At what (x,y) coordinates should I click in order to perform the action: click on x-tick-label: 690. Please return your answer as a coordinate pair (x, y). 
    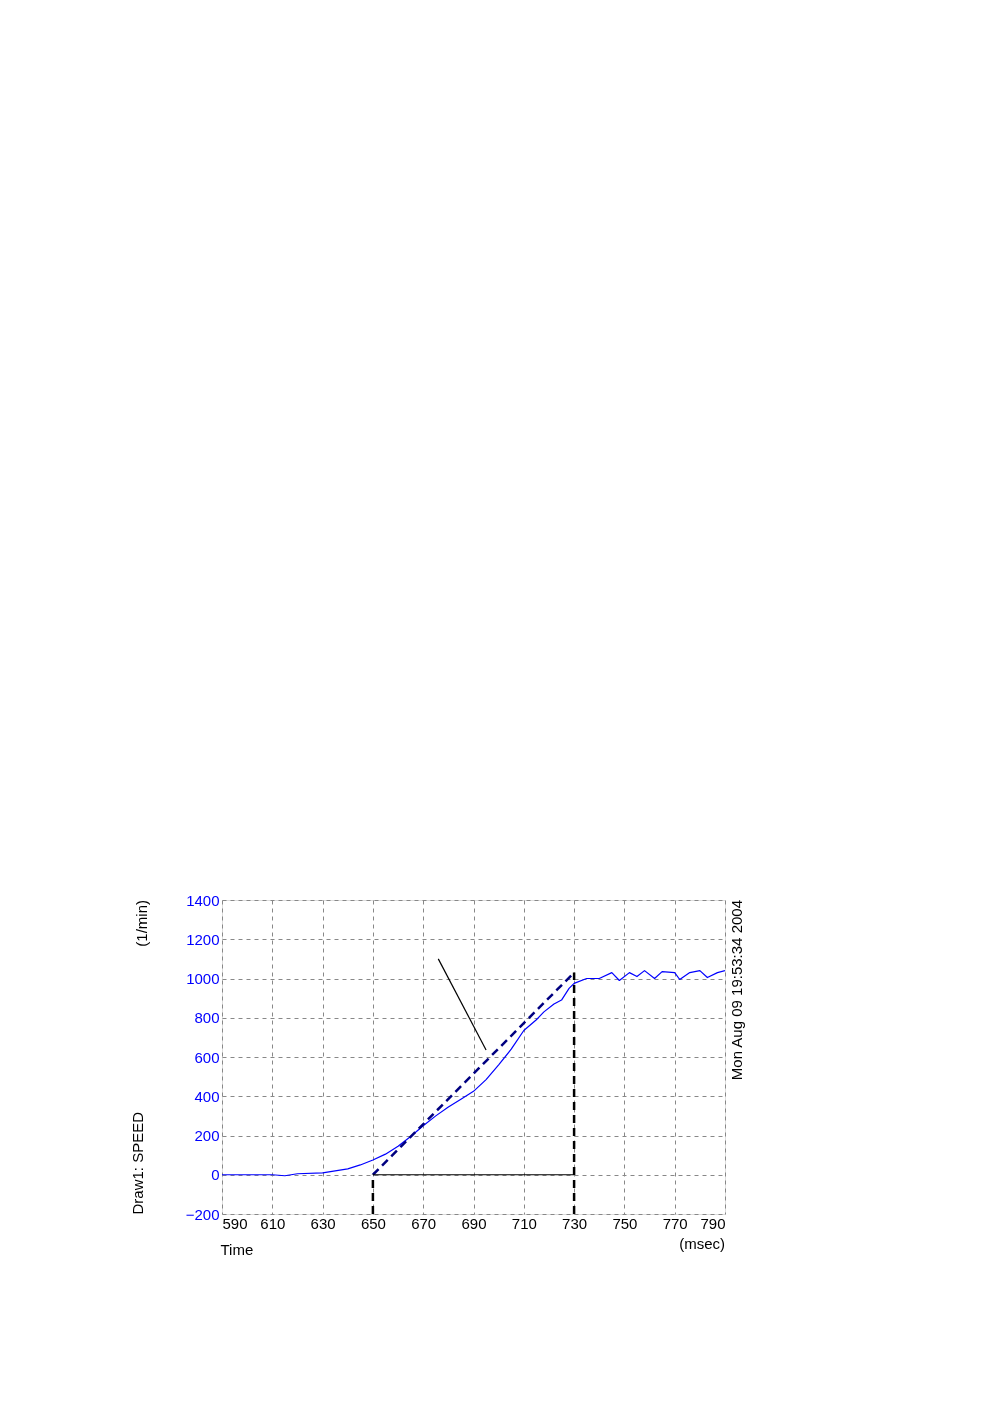
    Looking at the image, I should click on (474, 1223).